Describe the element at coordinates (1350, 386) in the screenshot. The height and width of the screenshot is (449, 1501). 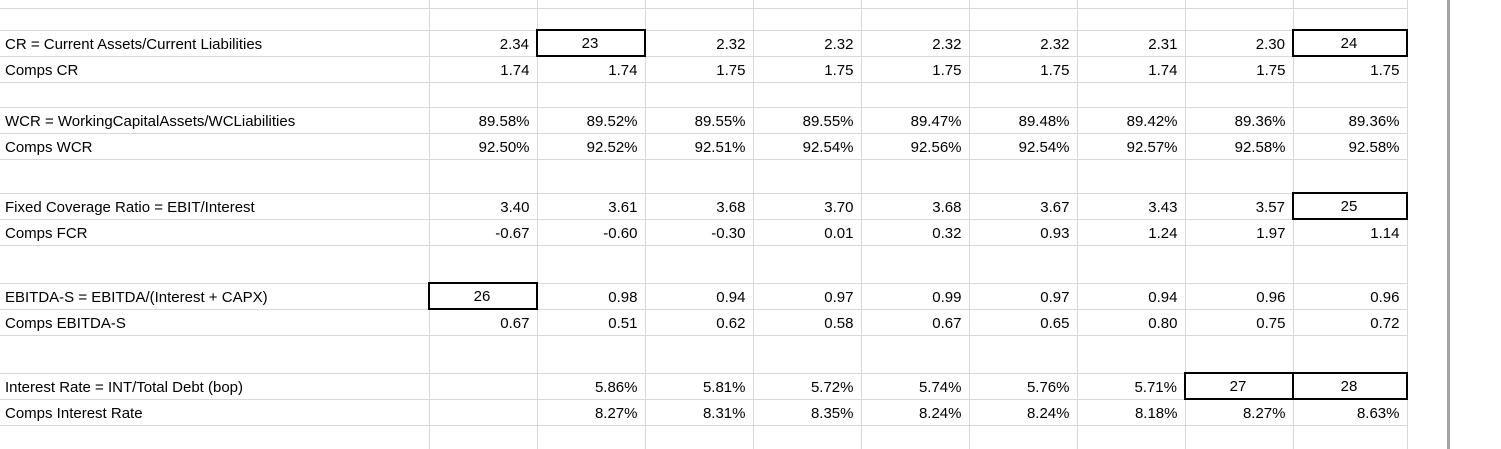
I see `boxed-cell-28: 28` at that location.